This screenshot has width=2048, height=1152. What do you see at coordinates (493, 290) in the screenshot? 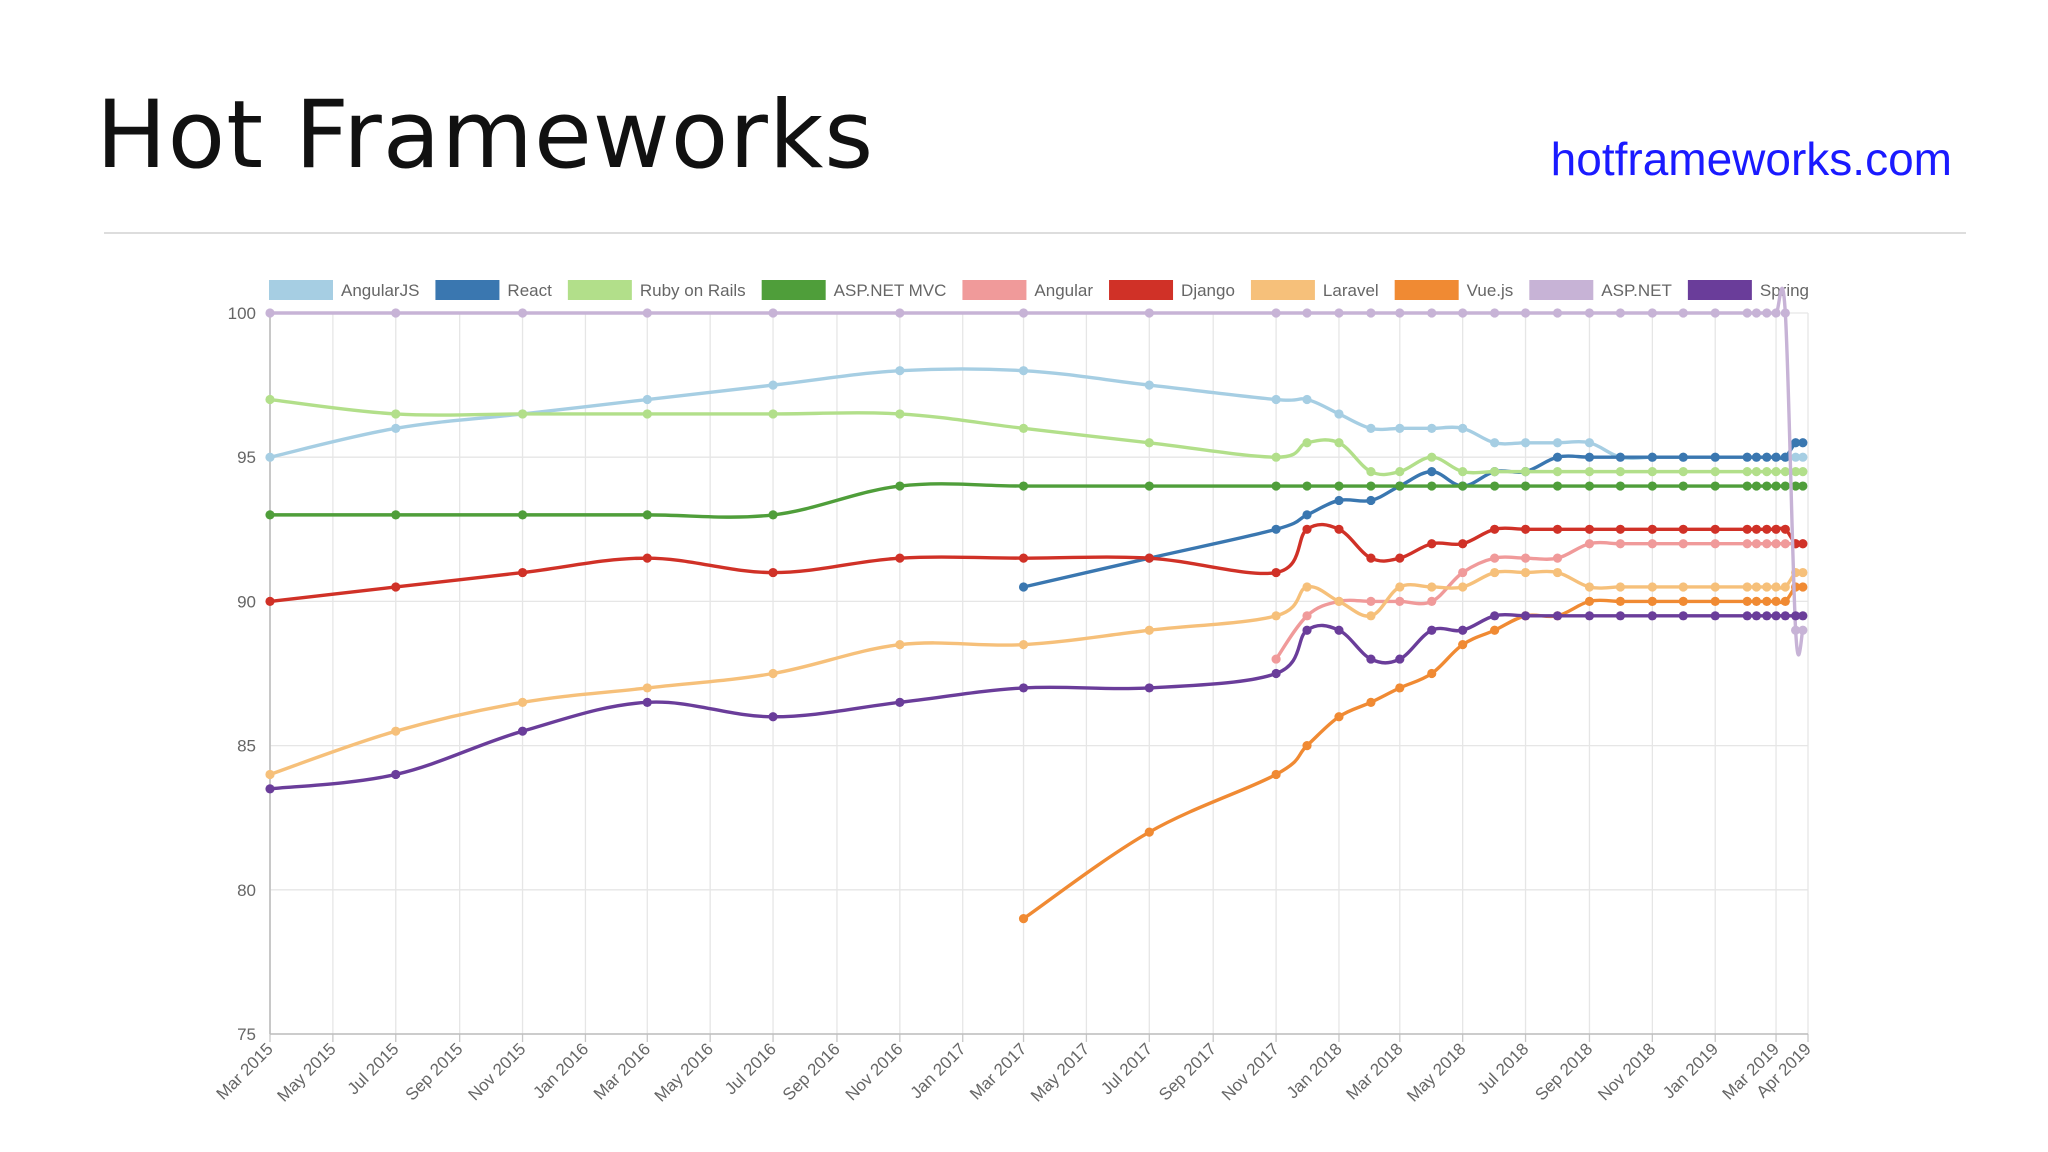
I see `legend-item-react: React` at bounding box center [493, 290].